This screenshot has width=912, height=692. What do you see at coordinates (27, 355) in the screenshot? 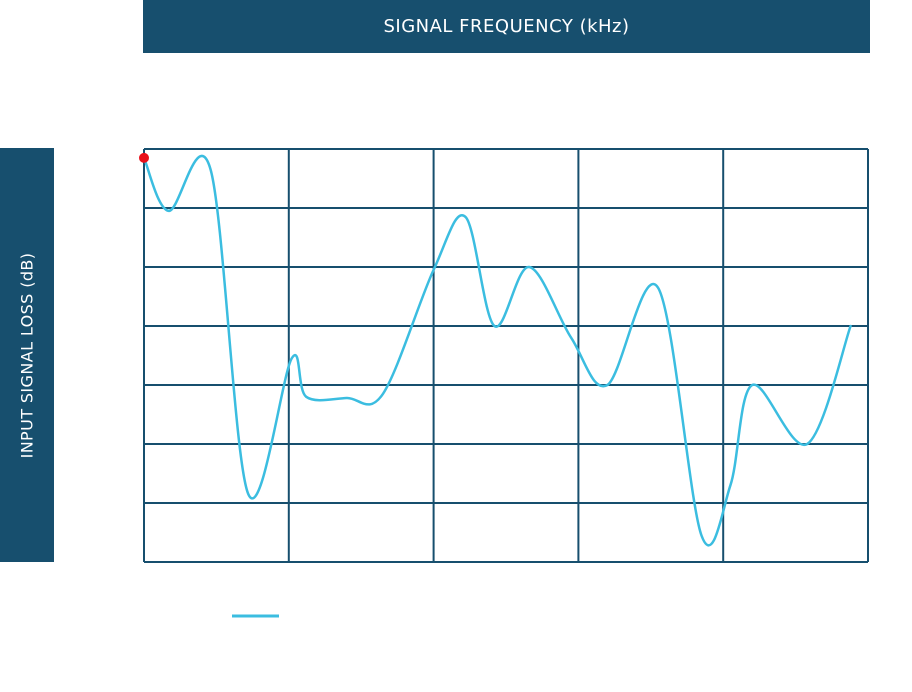
I see `y-axis-label-banner: INPUT SIGNAL LOSS (dB)` at bounding box center [27, 355].